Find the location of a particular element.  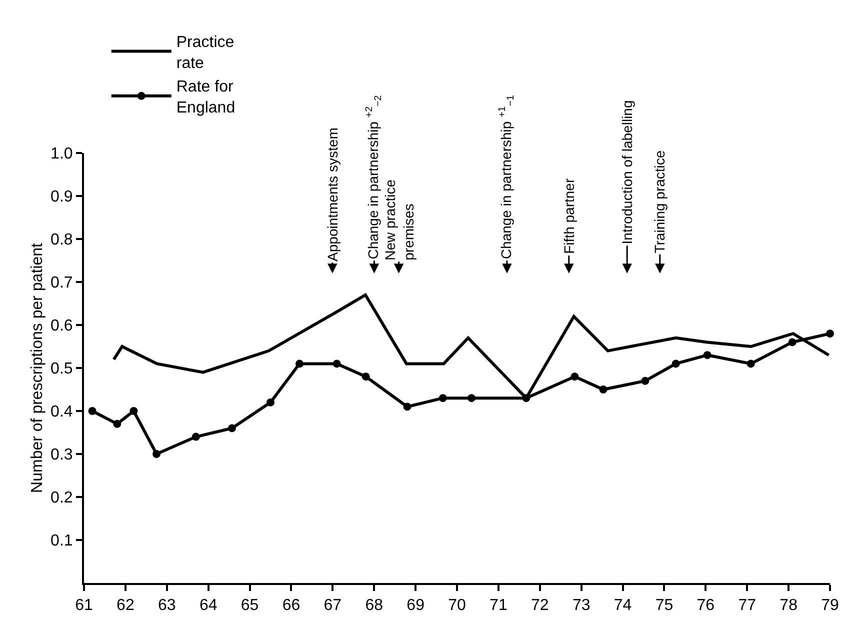

y-tick-label: 0.6 is located at coordinates (61, 326).